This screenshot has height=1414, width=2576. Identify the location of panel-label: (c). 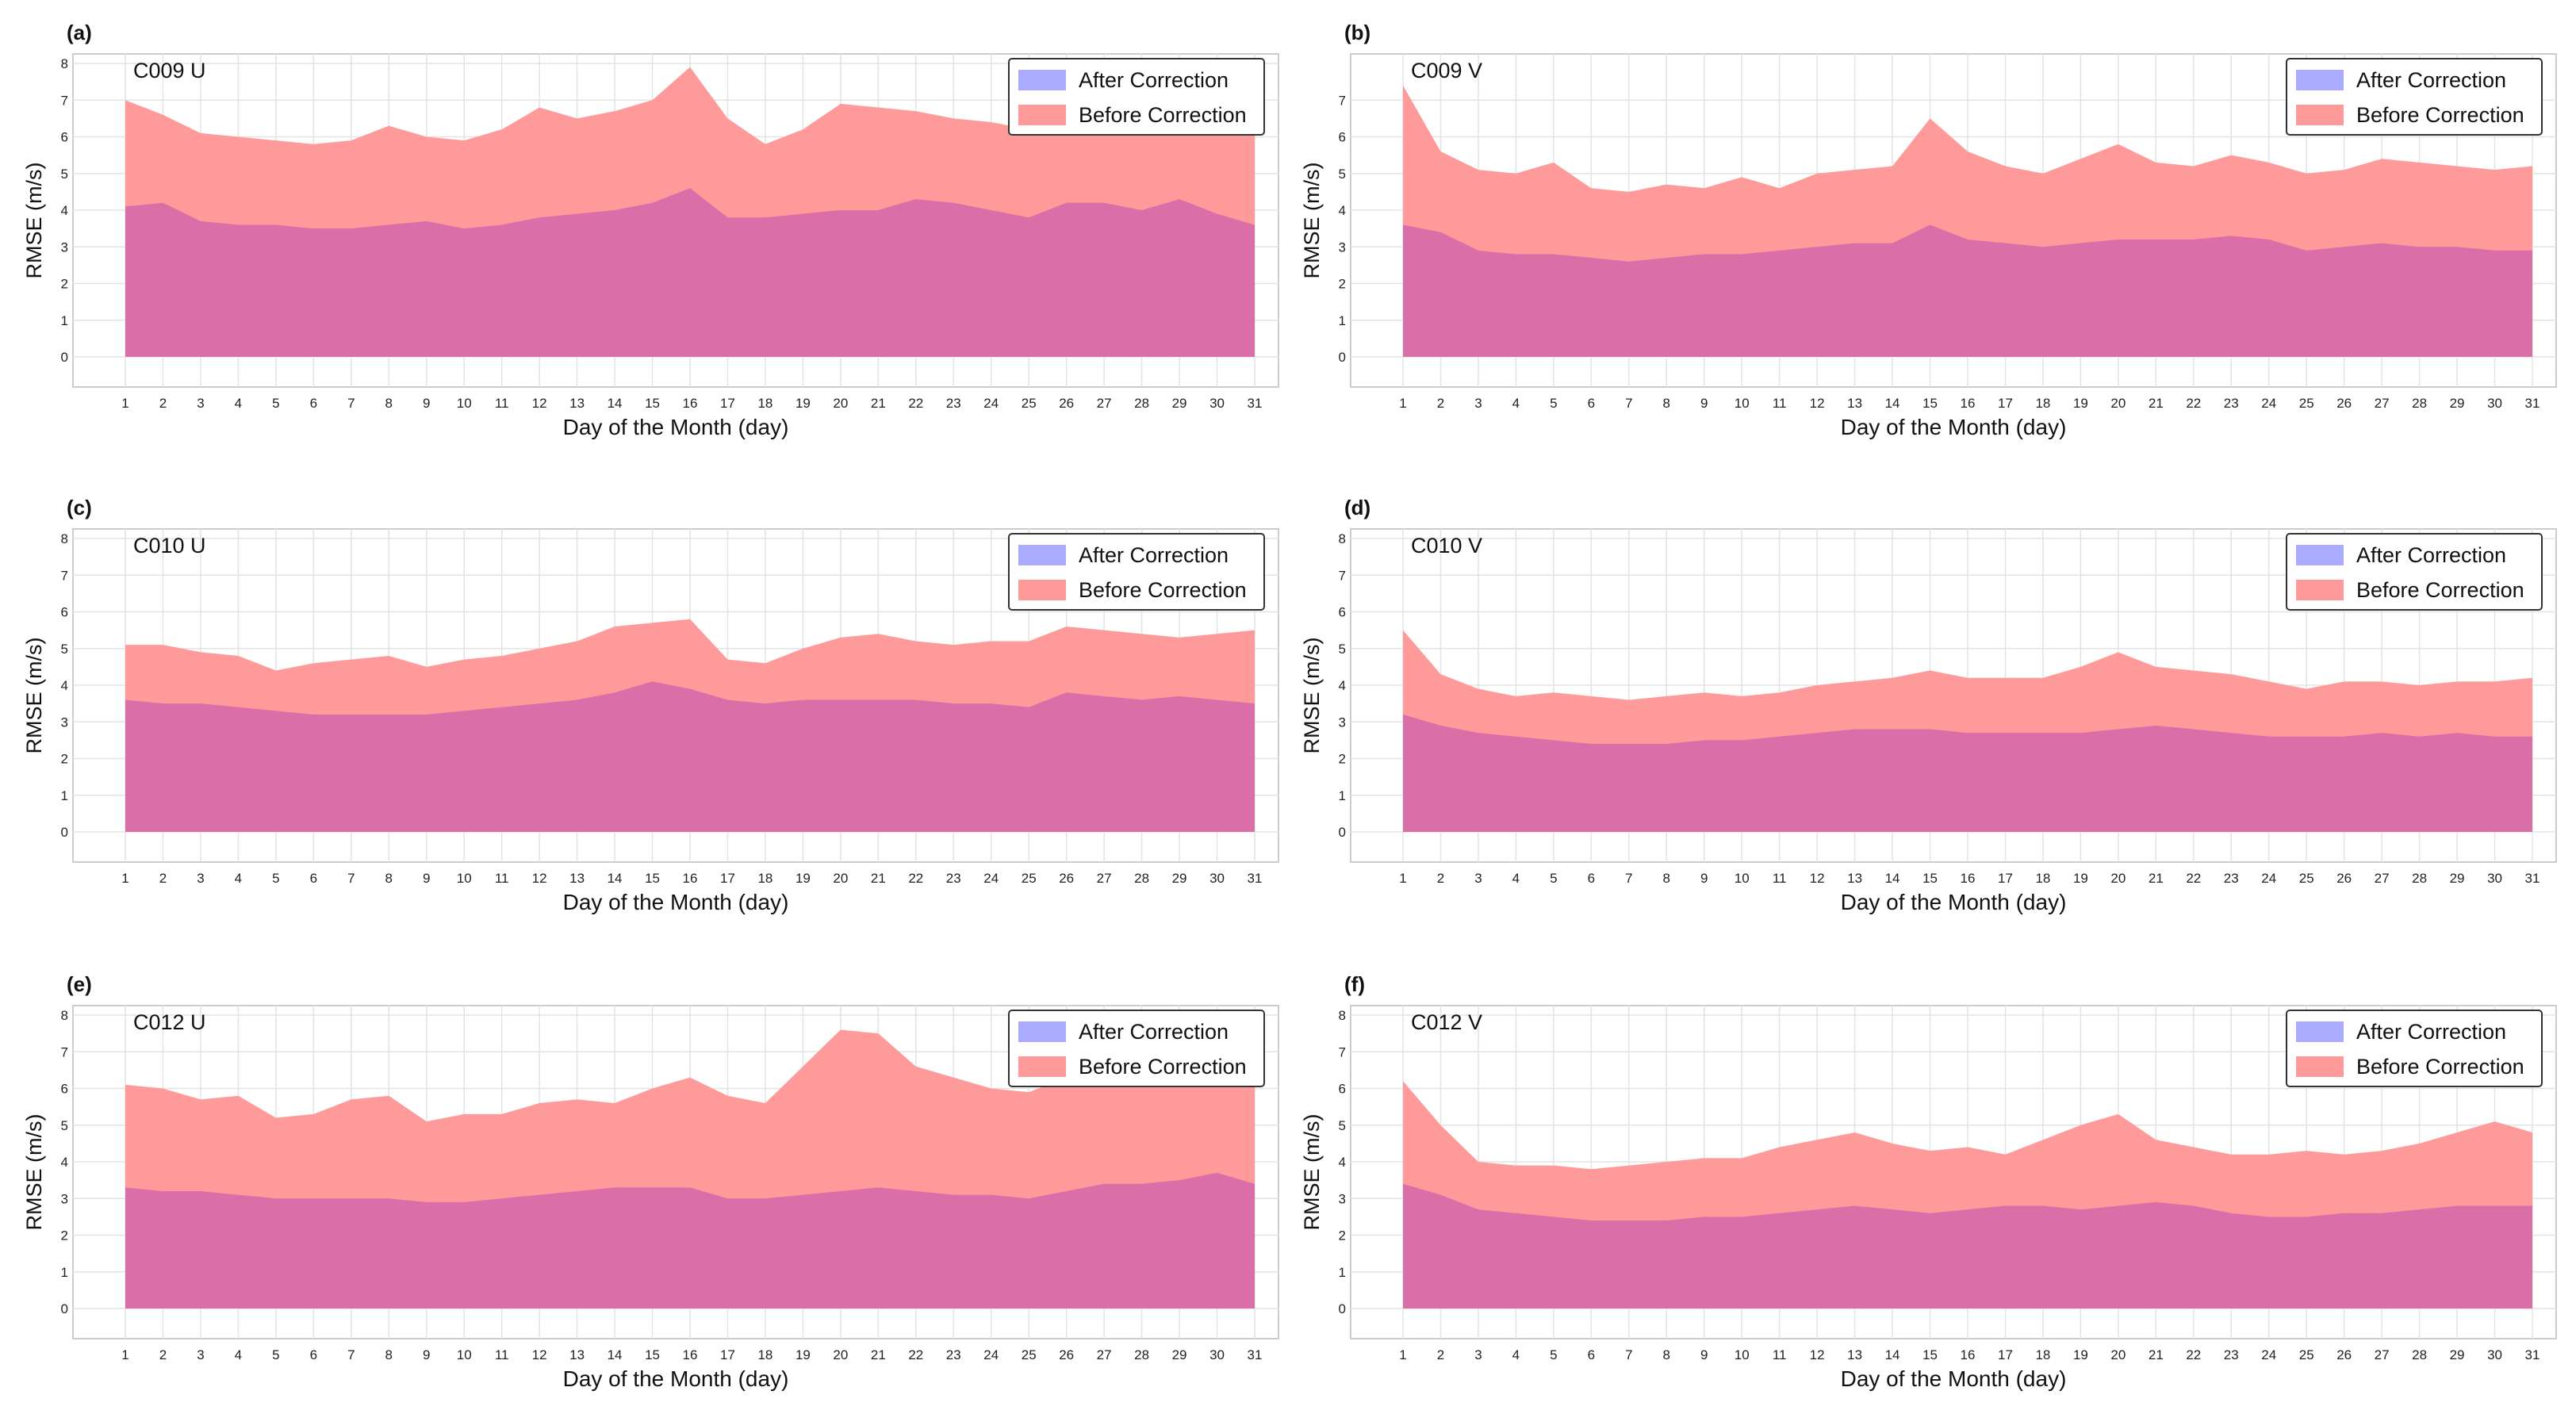
(79, 508).